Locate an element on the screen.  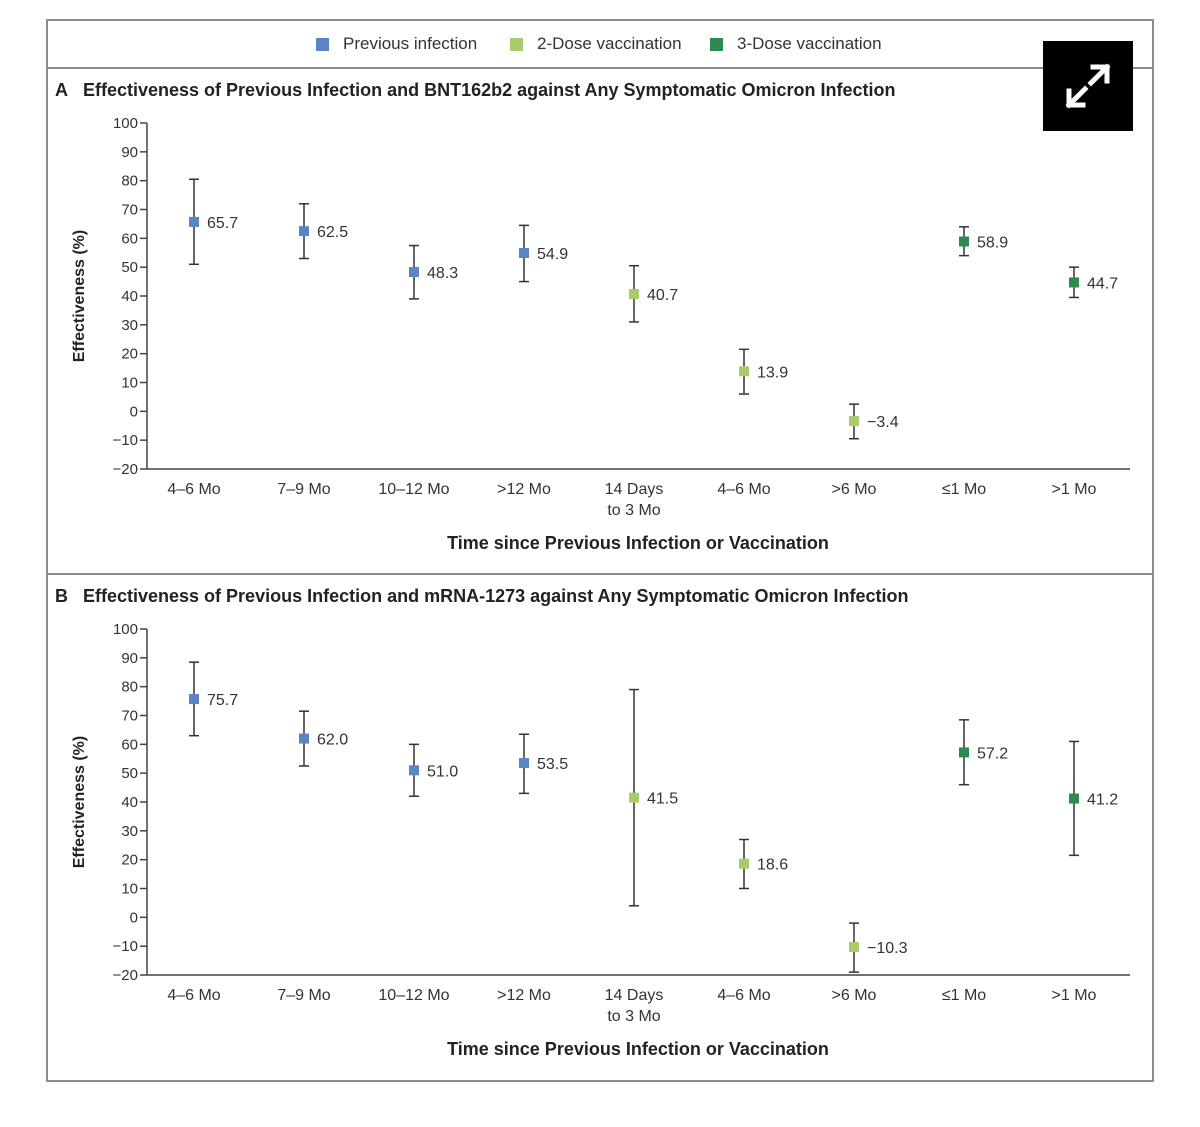
x-tick-label-line: >1 Mo is located at coordinates (1074, 489).